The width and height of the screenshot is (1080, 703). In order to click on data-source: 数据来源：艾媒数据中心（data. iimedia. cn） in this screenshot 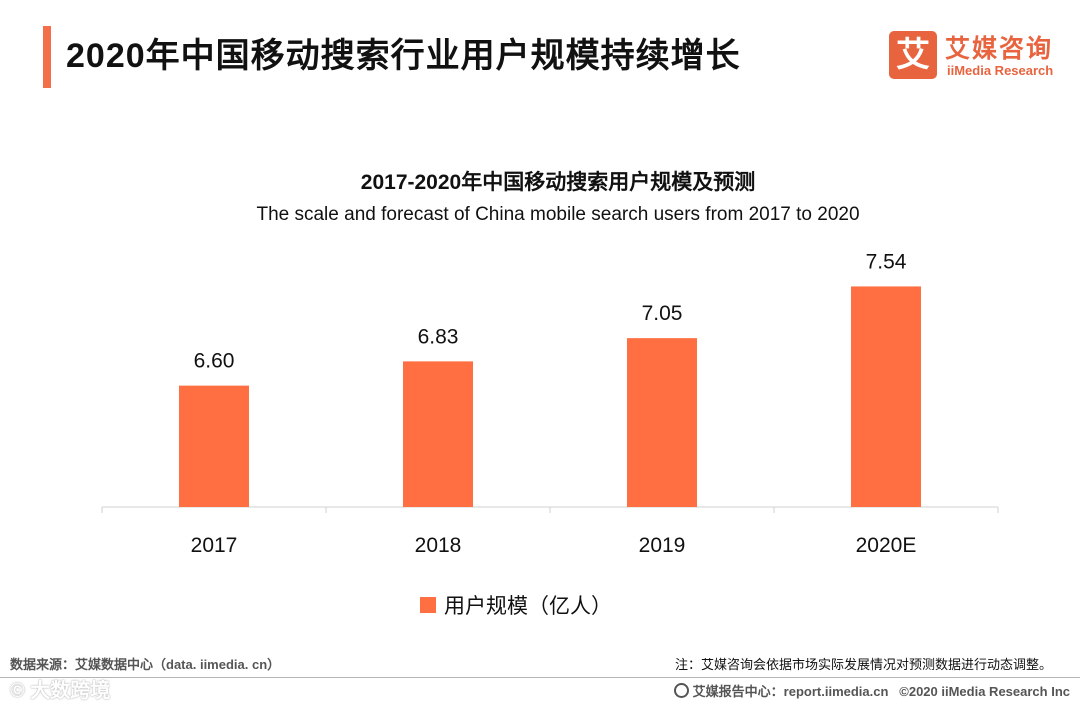, I will do `click(145, 664)`.